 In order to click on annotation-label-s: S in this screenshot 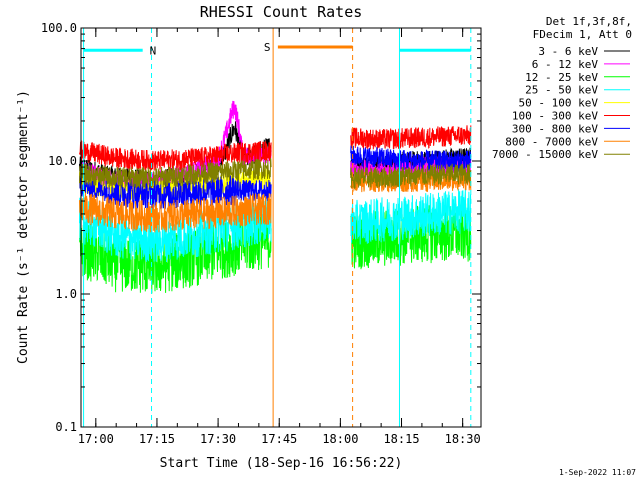, I will do `click(267, 47)`.